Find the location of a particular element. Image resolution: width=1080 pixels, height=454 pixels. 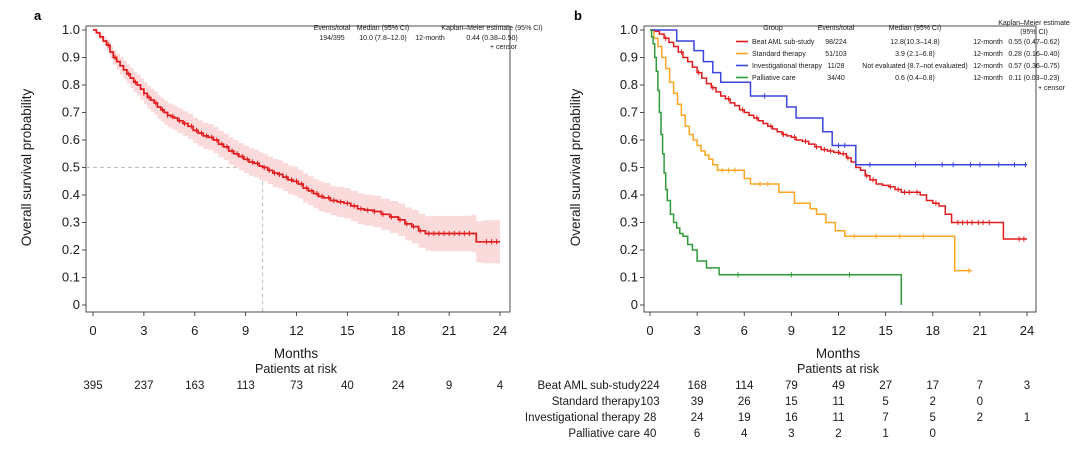

risk-count: 73 is located at coordinates (296, 386).